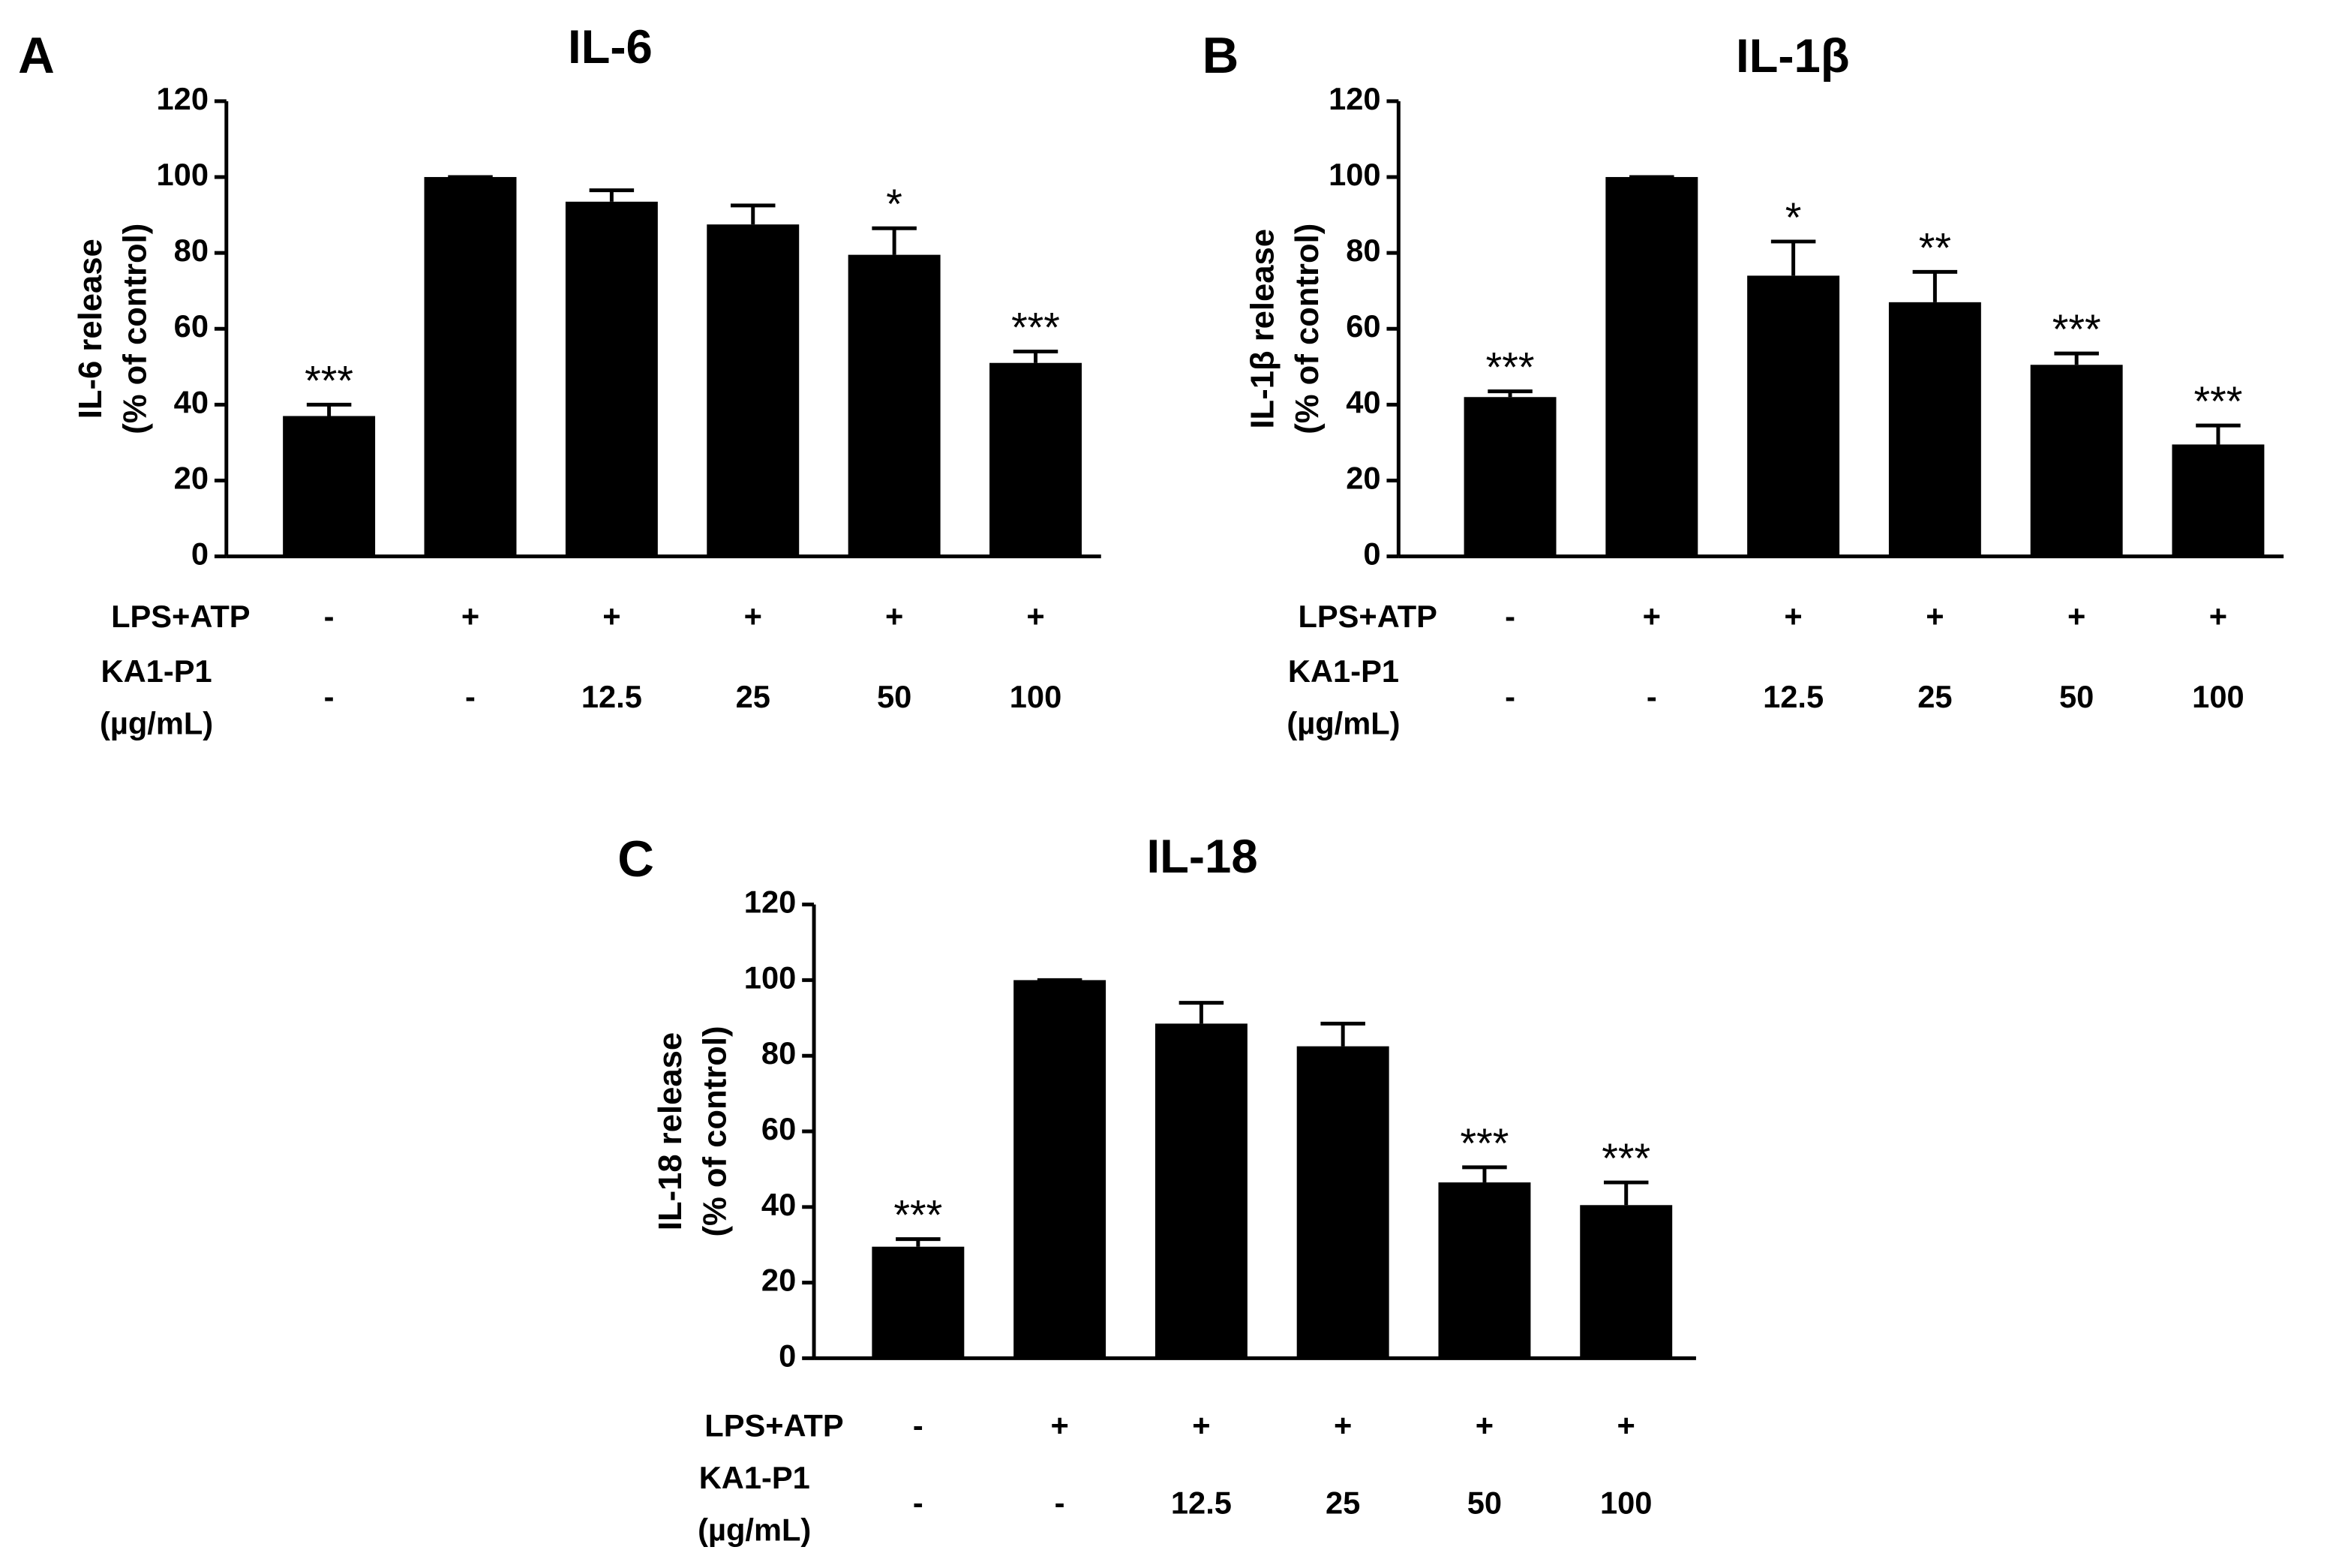 The image size is (2333, 1568). Describe the element at coordinates (635, 859) in the screenshot. I see `panel-label: C` at that location.